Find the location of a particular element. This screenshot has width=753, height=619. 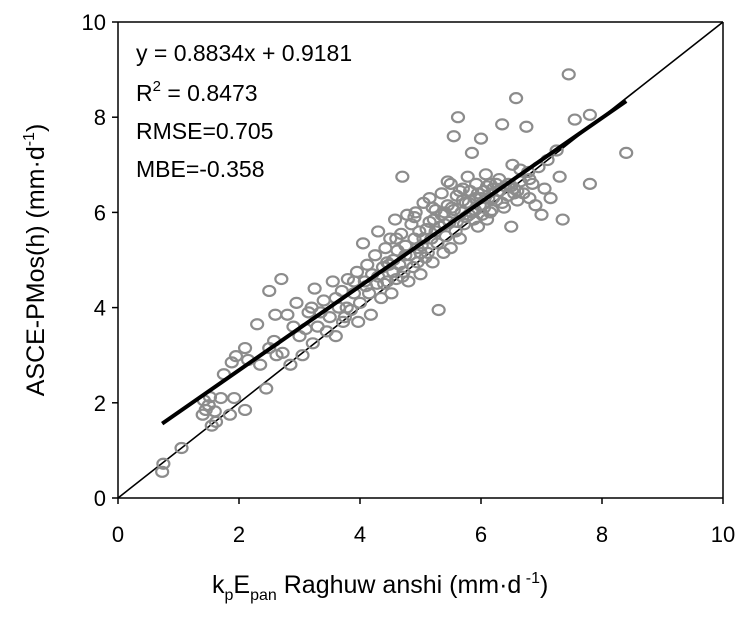

x-axis-label: kpEpan Raghuw anshi (mm·d -1) is located at coordinates (380, 587).